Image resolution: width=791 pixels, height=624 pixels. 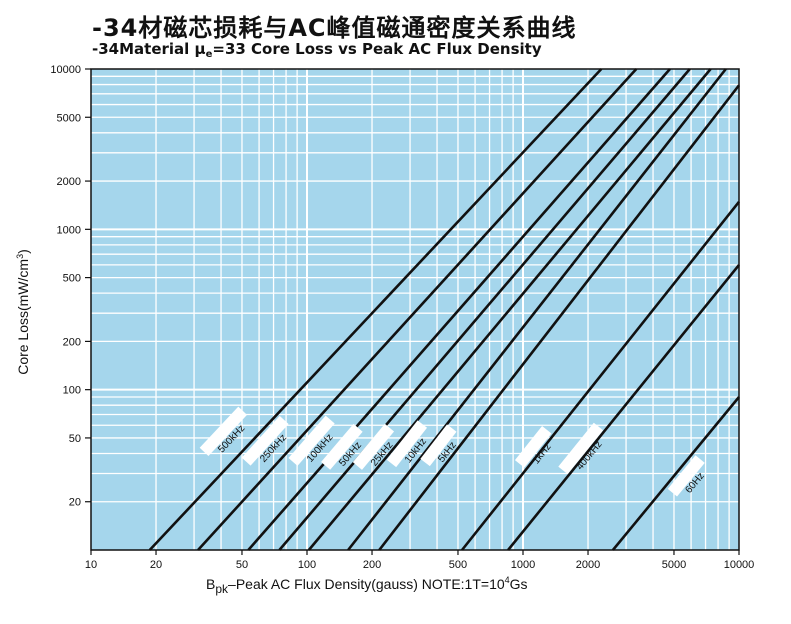 I want to click on y-tick-label: 20, so click(x=75, y=503).